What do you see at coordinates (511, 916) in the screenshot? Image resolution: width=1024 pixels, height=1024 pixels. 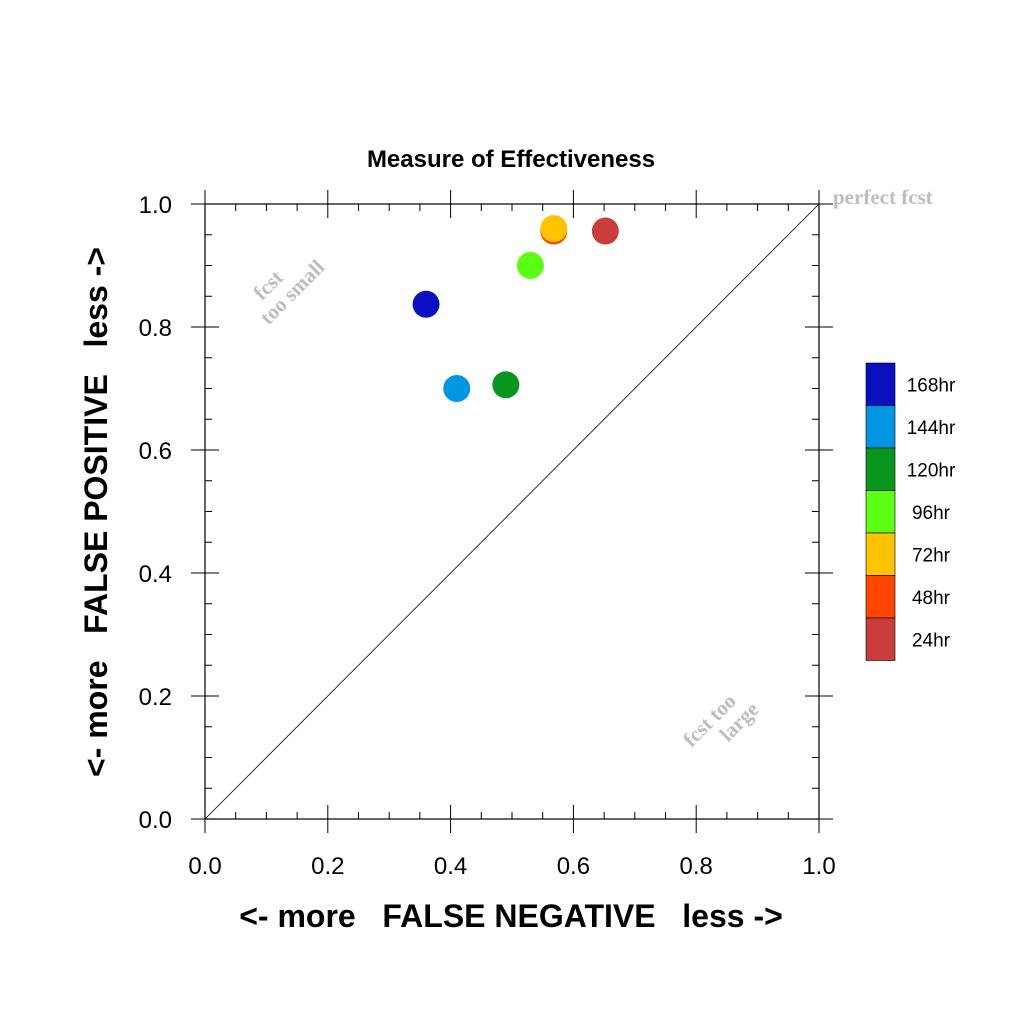 I see `x-axis-label: <- more FALSE NEGATIVE less ->` at bounding box center [511, 916].